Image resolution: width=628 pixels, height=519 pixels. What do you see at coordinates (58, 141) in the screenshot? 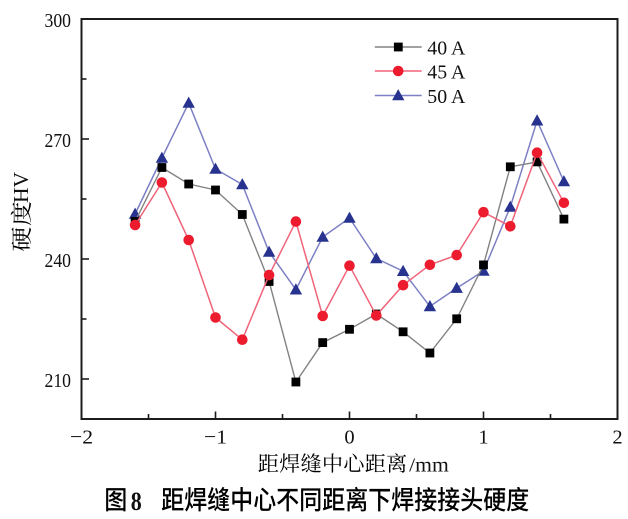
I see `svg-text: 270` at bounding box center [58, 141].